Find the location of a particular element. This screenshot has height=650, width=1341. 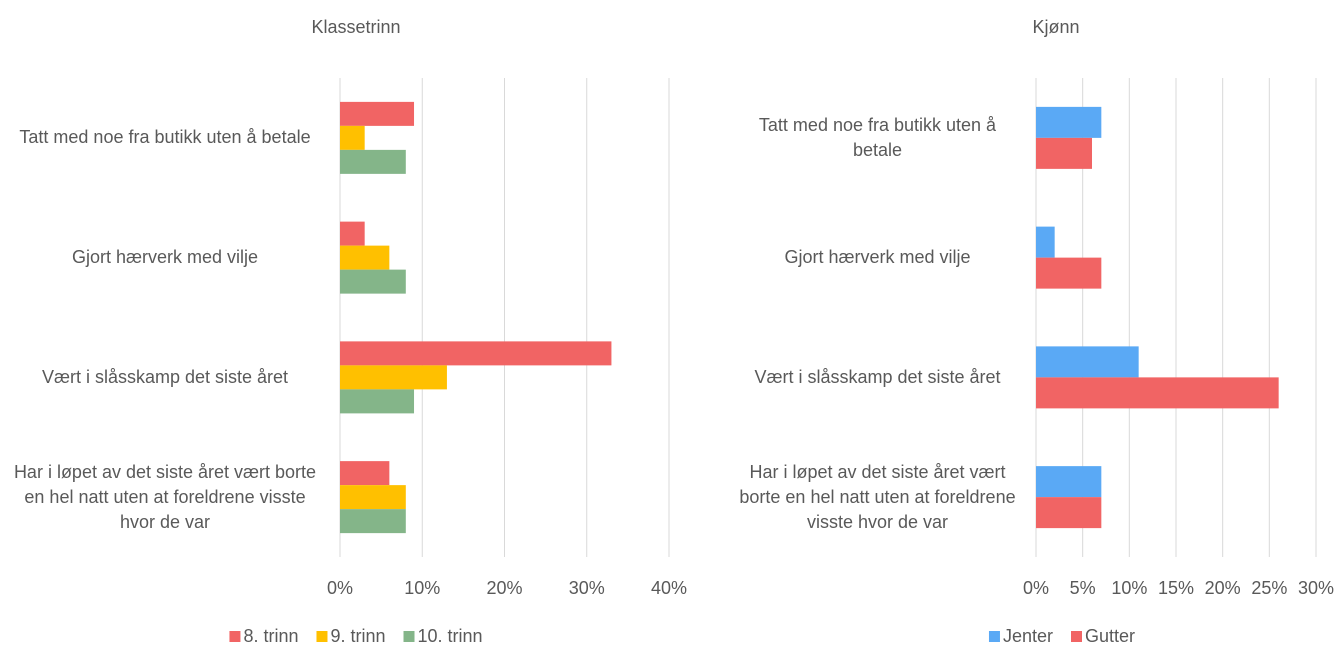

chart-title: Klassetrinn is located at coordinates (355, 27).